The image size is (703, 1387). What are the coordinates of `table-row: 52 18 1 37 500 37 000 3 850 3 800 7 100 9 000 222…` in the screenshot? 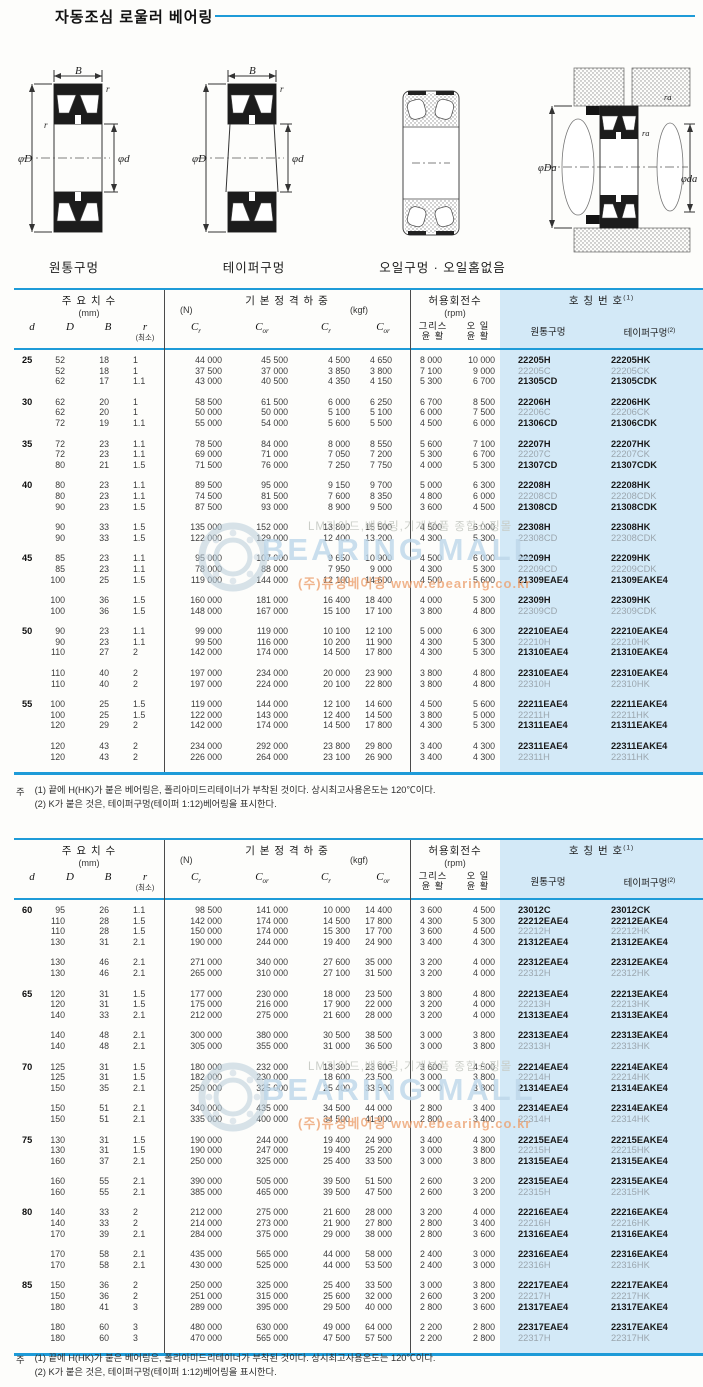 It's located at (358, 371).